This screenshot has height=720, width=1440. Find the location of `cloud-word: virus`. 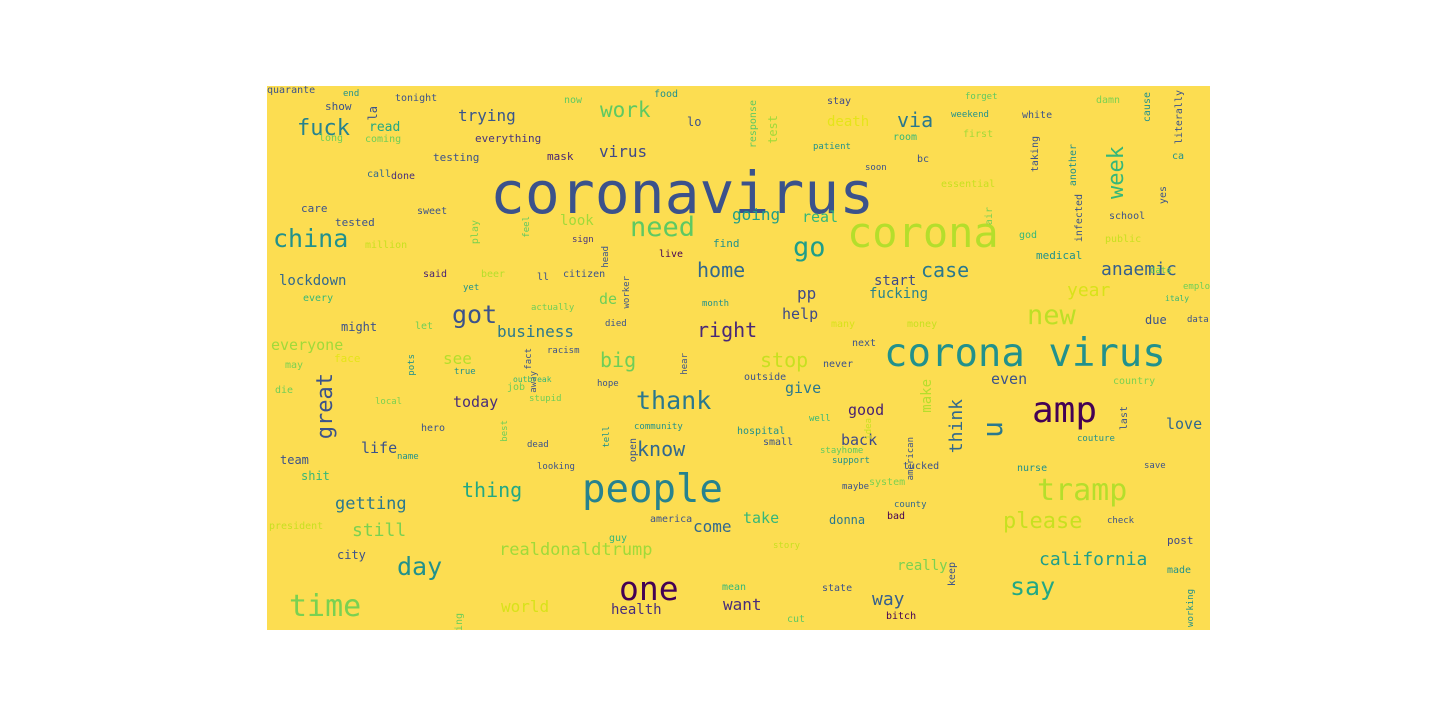

cloud-word: virus is located at coordinates (623, 151).